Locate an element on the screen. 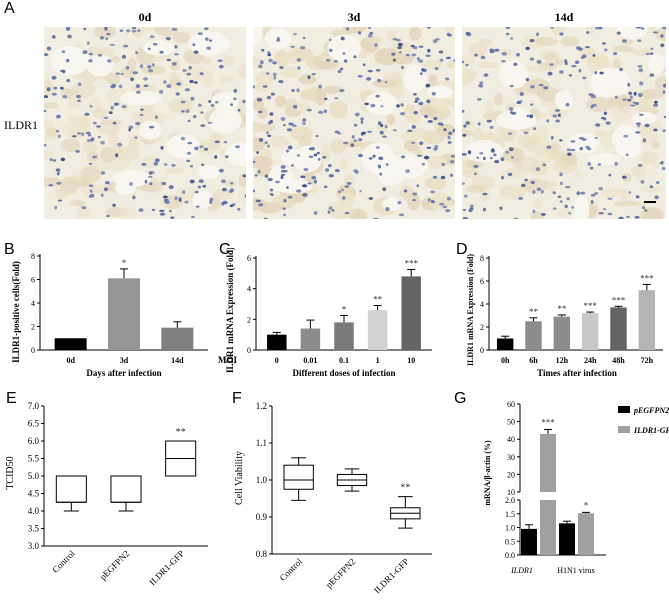 This screenshot has width=669, height=601. x-tick-label: pEGFPN2 is located at coordinates (341, 573).